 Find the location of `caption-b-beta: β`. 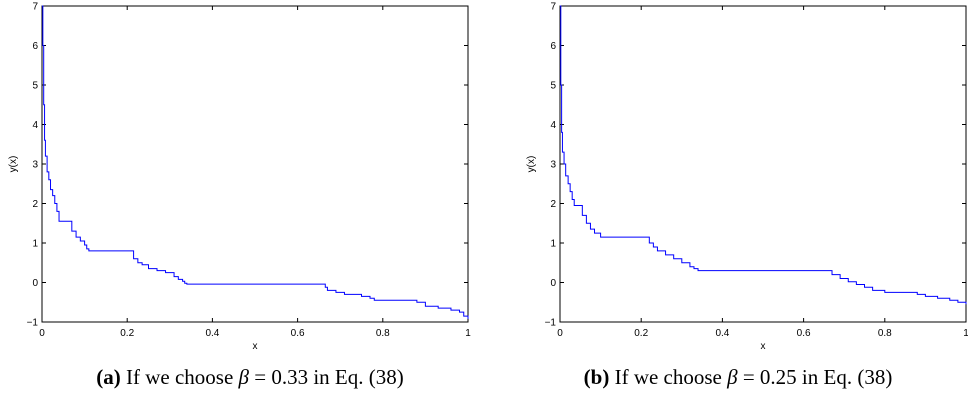

caption-b-beta: β is located at coordinates (732, 377).